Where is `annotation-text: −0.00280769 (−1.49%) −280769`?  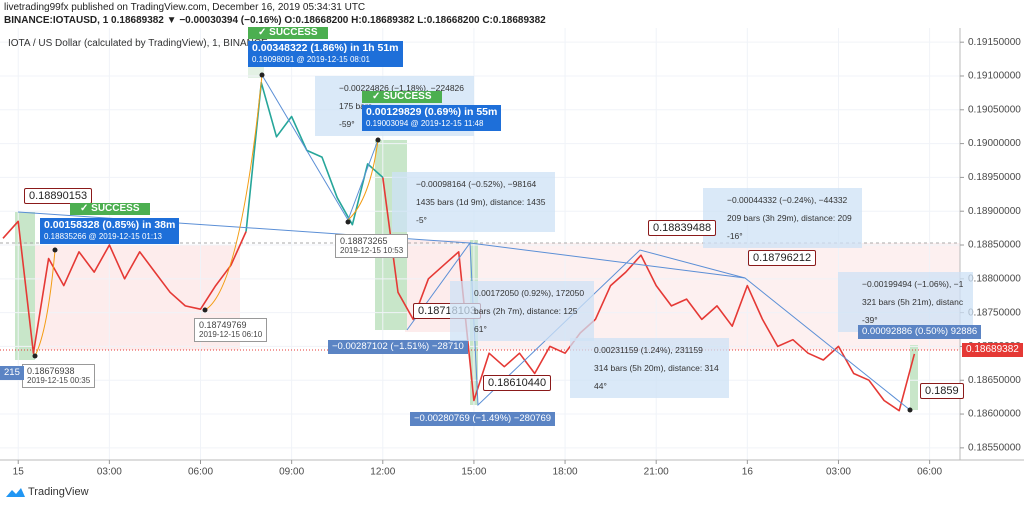 annotation-text: −0.00280769 (−1.49%) −280769 is located at coordinates (483, 418).